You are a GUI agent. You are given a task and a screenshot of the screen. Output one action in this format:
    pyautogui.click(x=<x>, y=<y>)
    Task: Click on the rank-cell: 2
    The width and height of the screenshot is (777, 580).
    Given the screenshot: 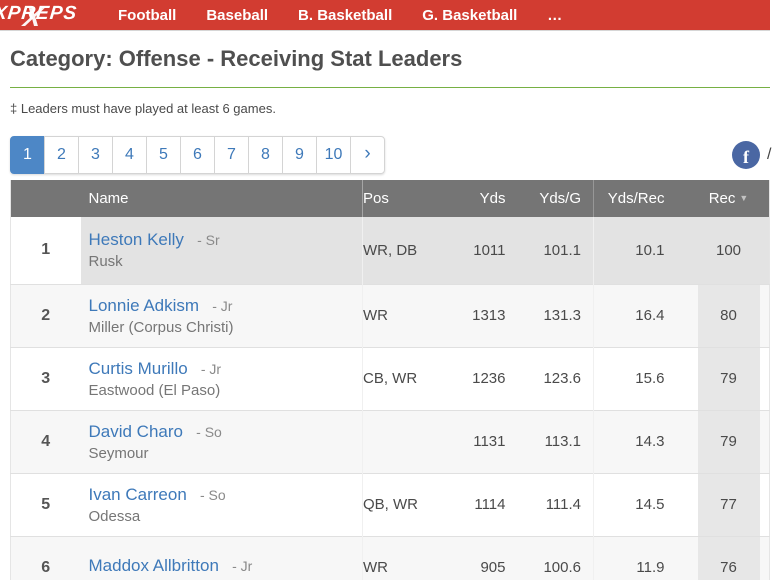 What is the action you would take?
    pyautogui.click(x=45, y=315)
    